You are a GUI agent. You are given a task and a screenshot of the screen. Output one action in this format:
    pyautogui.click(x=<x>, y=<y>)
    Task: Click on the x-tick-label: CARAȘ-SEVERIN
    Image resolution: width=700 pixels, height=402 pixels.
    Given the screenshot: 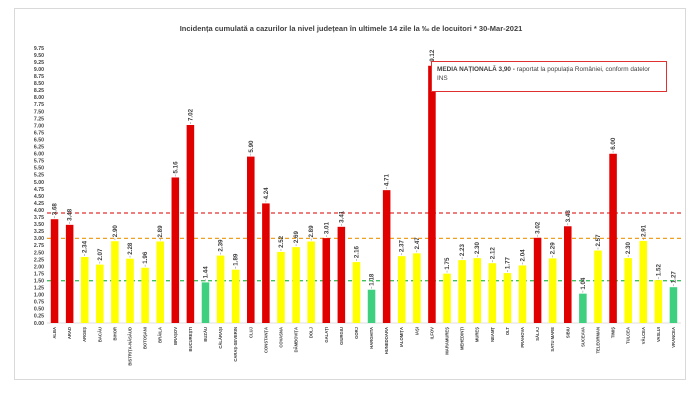 What is the action you would take?
    pyautogui.click(x=235, y=344)
    